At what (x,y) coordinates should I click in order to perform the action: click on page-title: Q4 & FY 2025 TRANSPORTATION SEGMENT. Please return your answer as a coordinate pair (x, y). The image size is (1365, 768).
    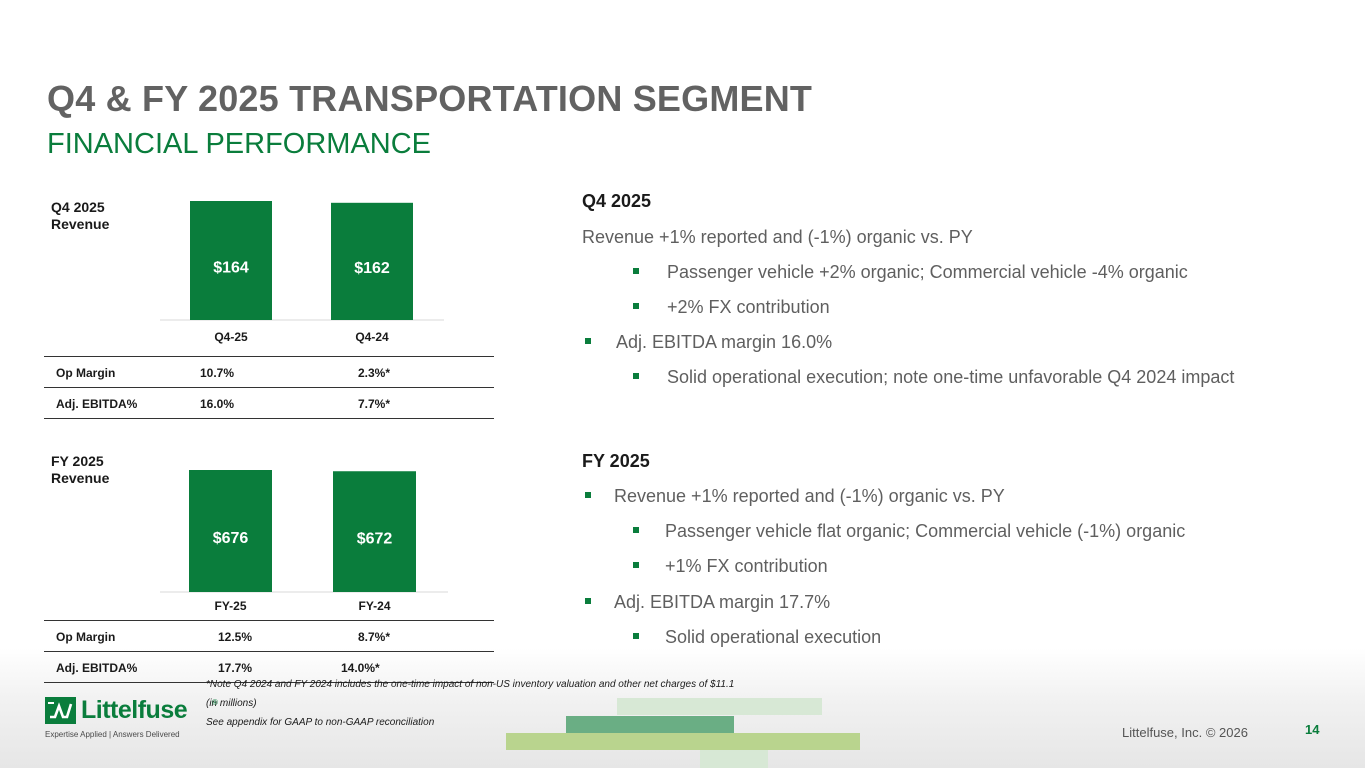
    Looking at the image, I should click on (430, 98).